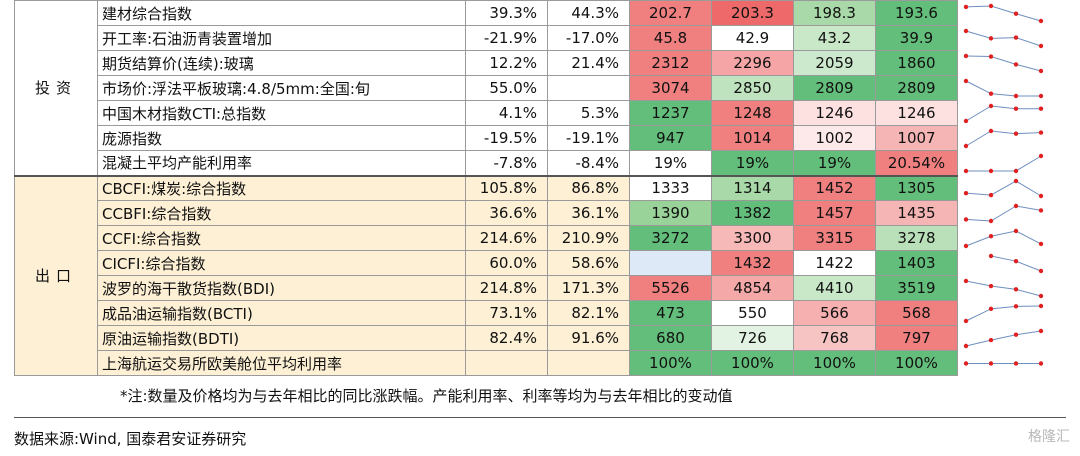 The image size is (1080, 456). What do you see at coordinates (752, 63) in the screenshot?
I see `value-cell: 2296` at bounding box center [752, 63].